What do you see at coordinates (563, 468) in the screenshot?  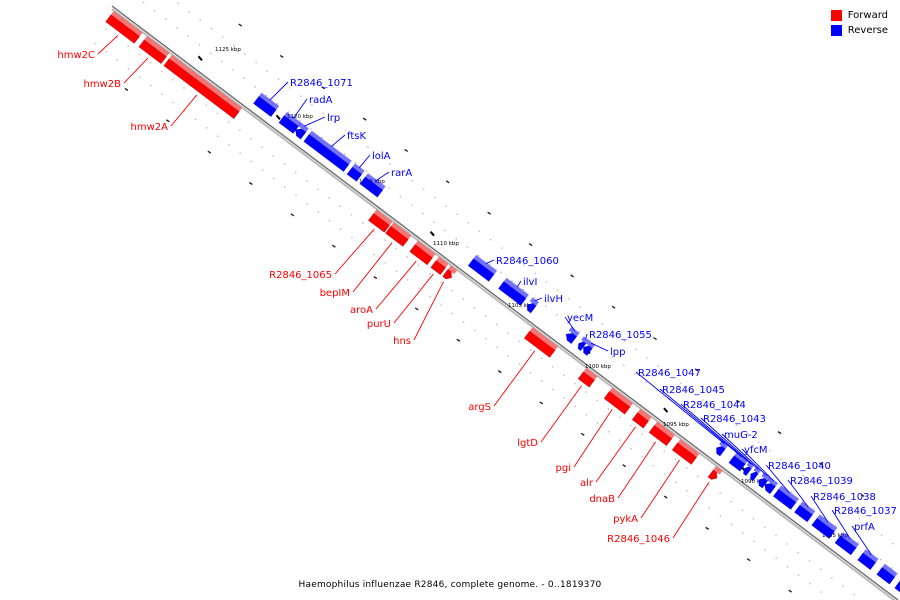 I see `gene-label-pgi: pgi` at bounding box center [563, 468].